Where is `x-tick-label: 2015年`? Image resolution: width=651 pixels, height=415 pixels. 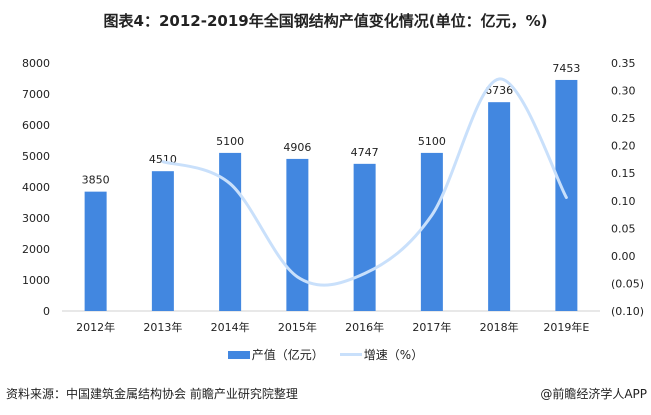
x-tick-label: 2015年 is located at coordinates (297, 327).